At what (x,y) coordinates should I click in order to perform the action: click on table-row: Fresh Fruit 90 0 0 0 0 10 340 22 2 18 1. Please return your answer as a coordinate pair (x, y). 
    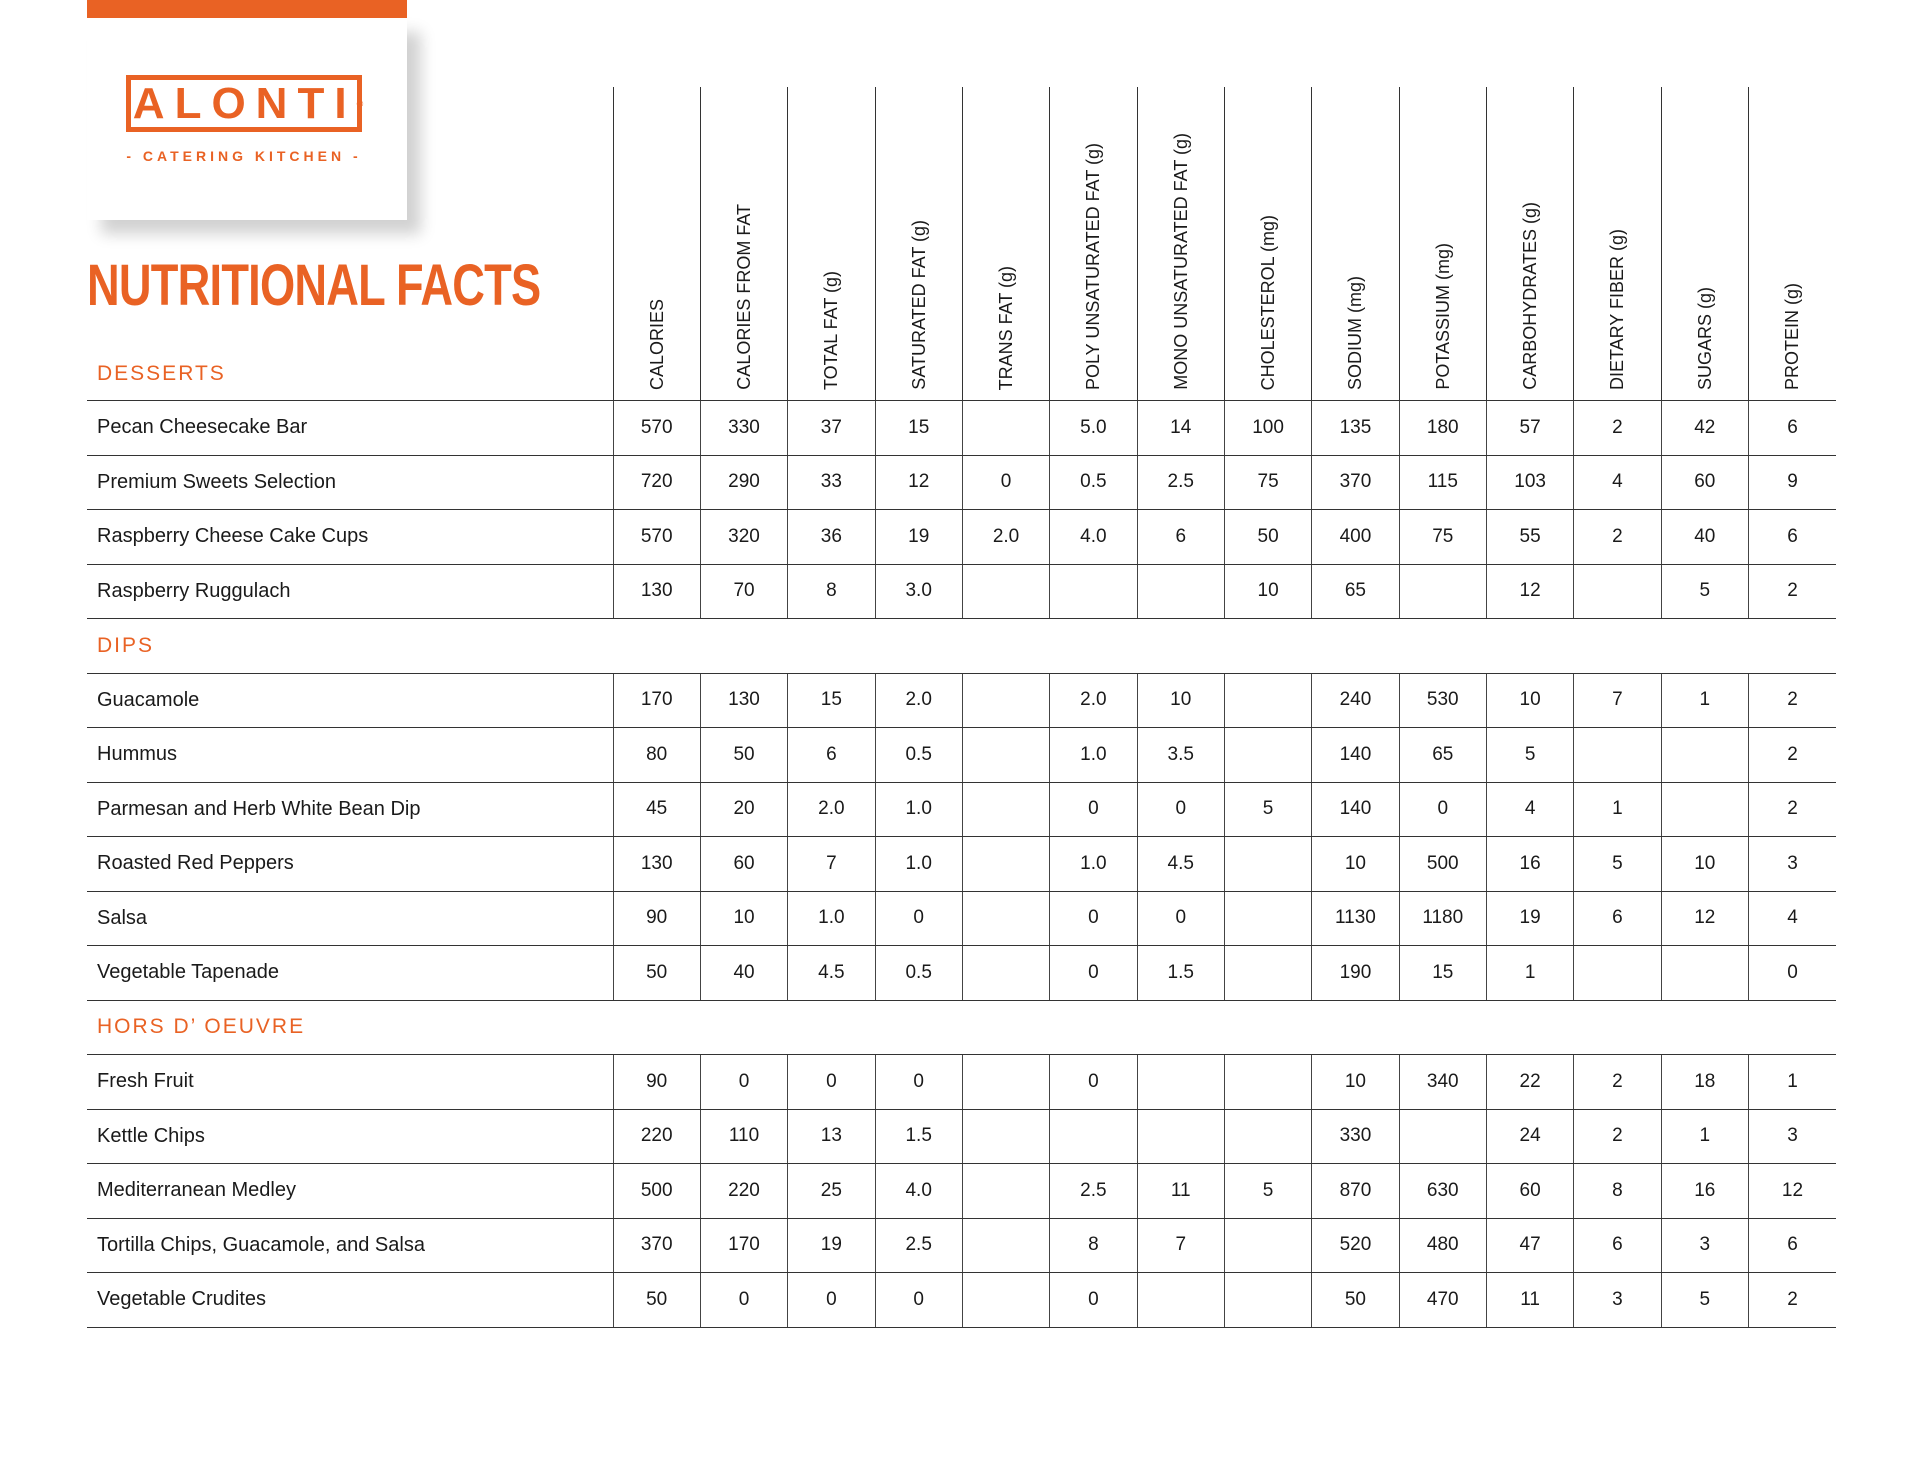
    Looking at the image, I should click on (961, 1082).